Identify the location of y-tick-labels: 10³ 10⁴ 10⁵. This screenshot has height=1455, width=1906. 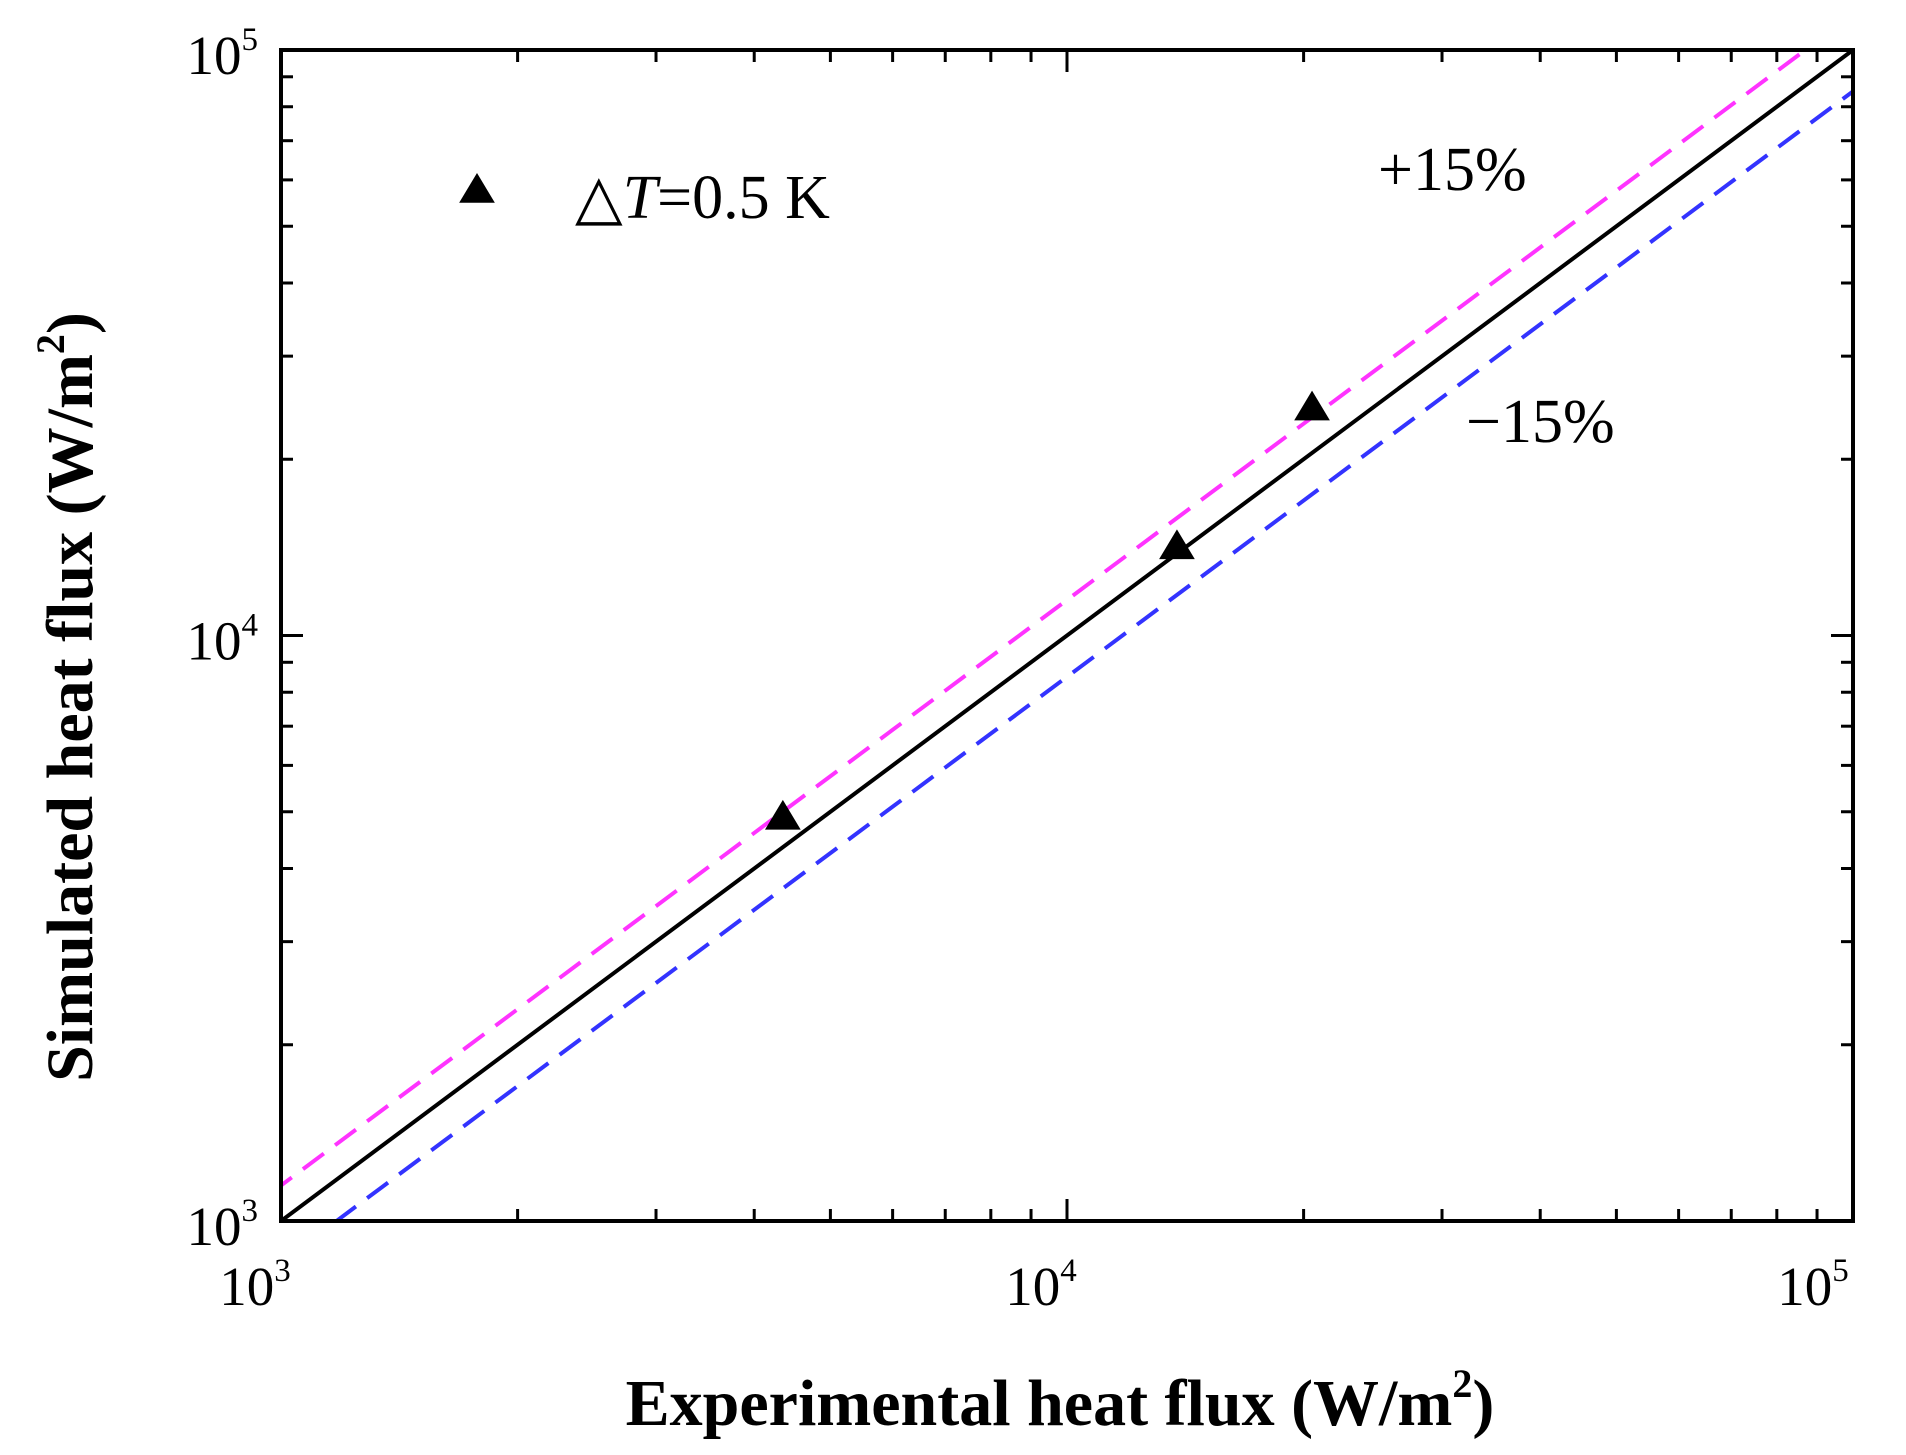
(223, 639).